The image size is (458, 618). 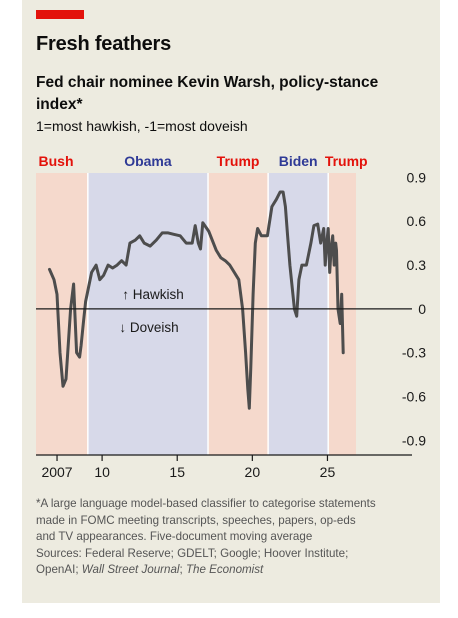 What do you see at coordinates (62, 314) in the screenshot?
I see `presidency-band-bush` at bounding box center [62, 314].